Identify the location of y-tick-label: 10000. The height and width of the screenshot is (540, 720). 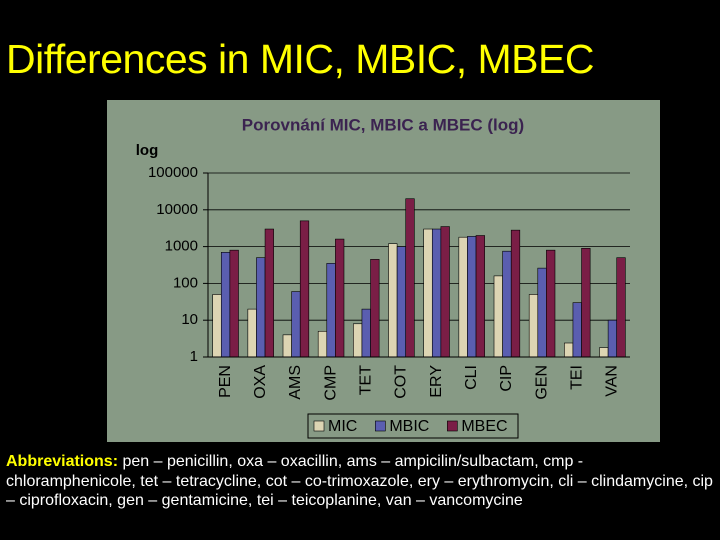
(177, 209).